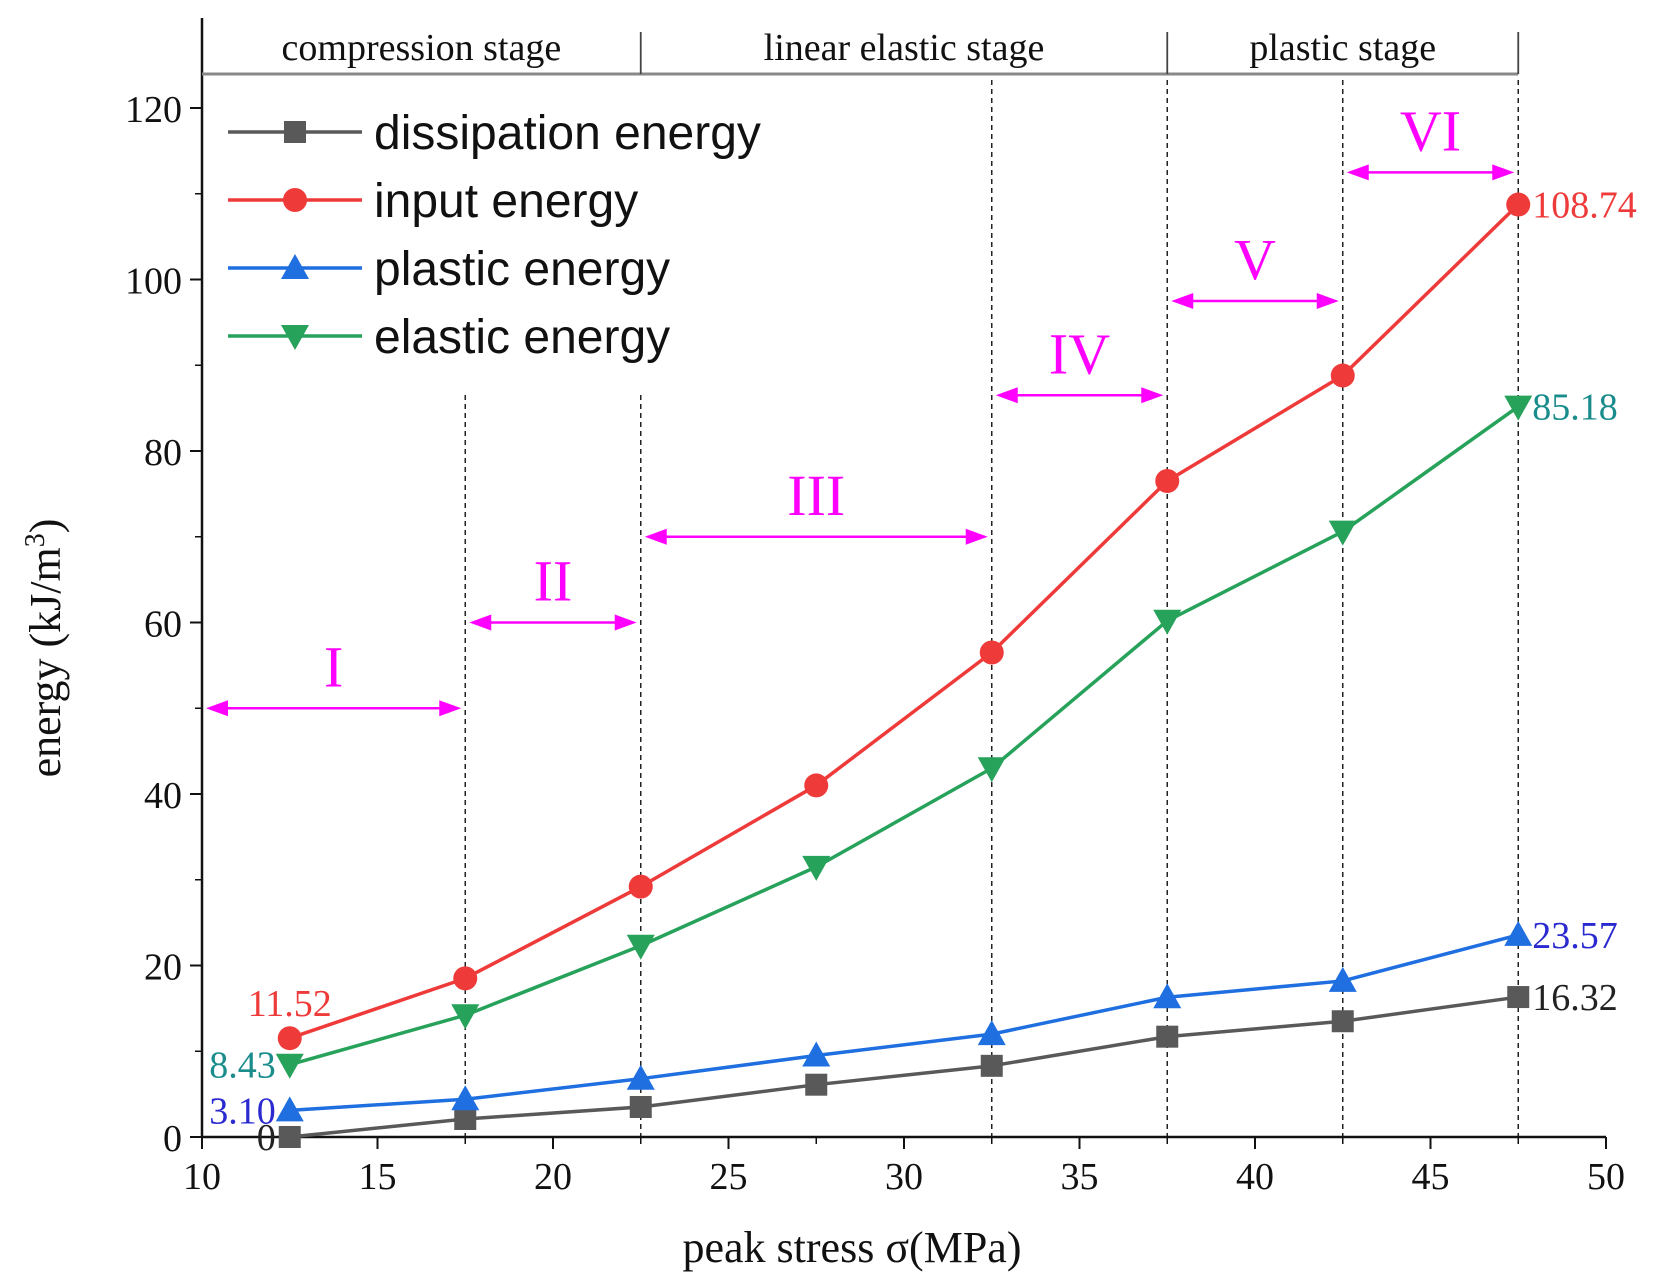  Describe the element at coordinates (1079, 353) in the screenshot. I see `phase-label: IV` at that location.